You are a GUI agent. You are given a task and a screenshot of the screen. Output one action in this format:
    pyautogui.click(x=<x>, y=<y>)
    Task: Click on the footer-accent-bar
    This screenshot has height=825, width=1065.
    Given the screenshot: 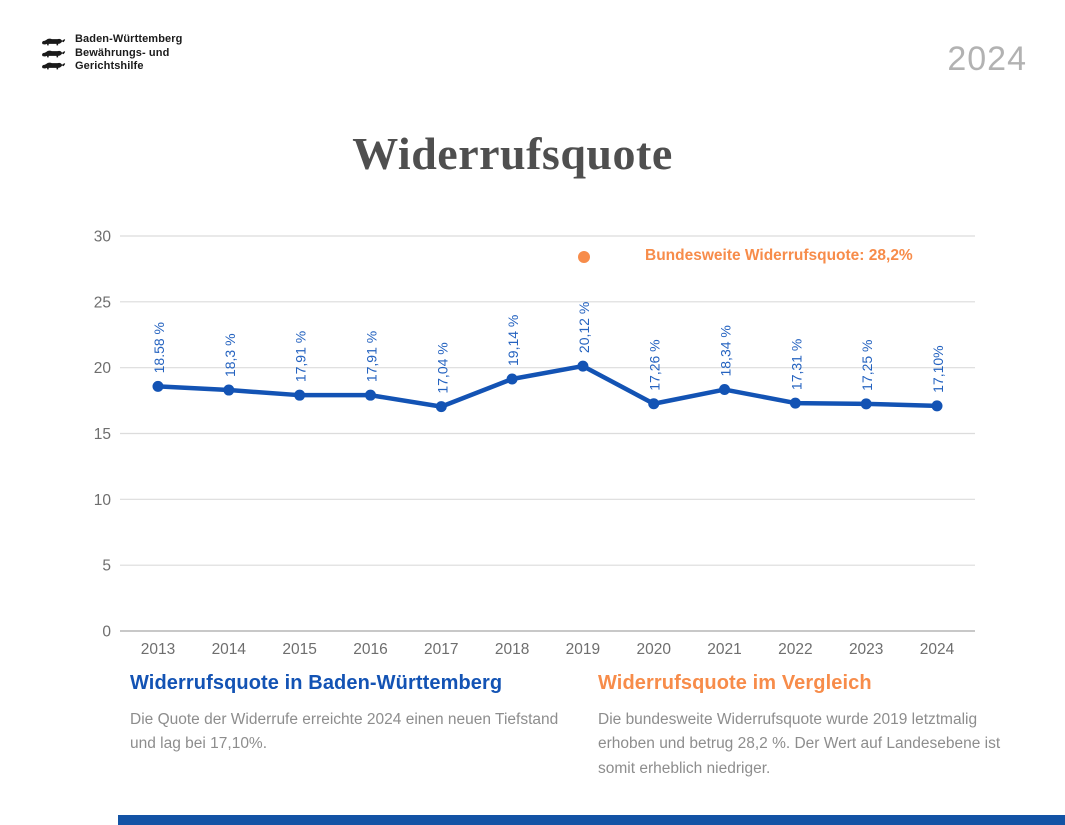 What is the action you would take?
    pyautogui.click(x=591, y=820)
    